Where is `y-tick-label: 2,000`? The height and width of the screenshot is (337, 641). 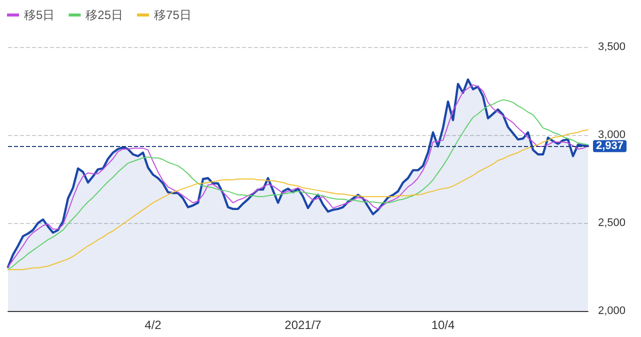
y-tick-label: 2,000 is located at coordinates (612, 311).